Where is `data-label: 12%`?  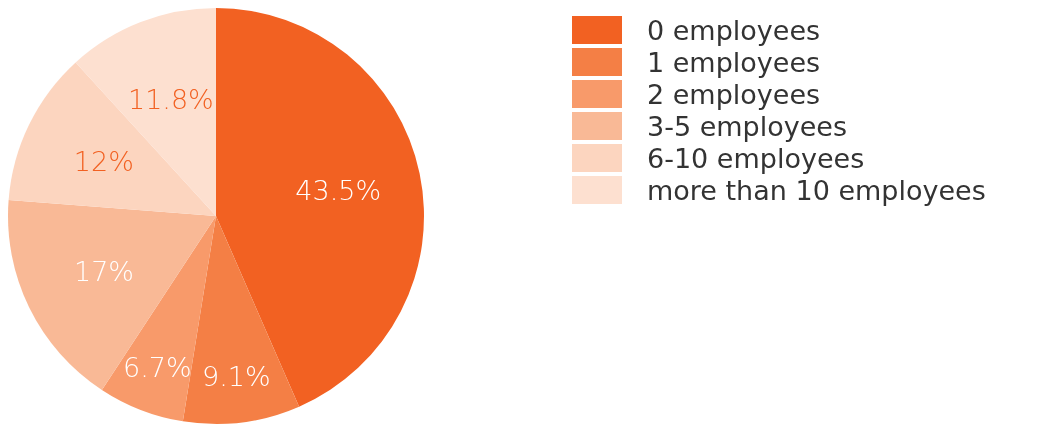 data-label: 12% is located at coordinates (103, 161).